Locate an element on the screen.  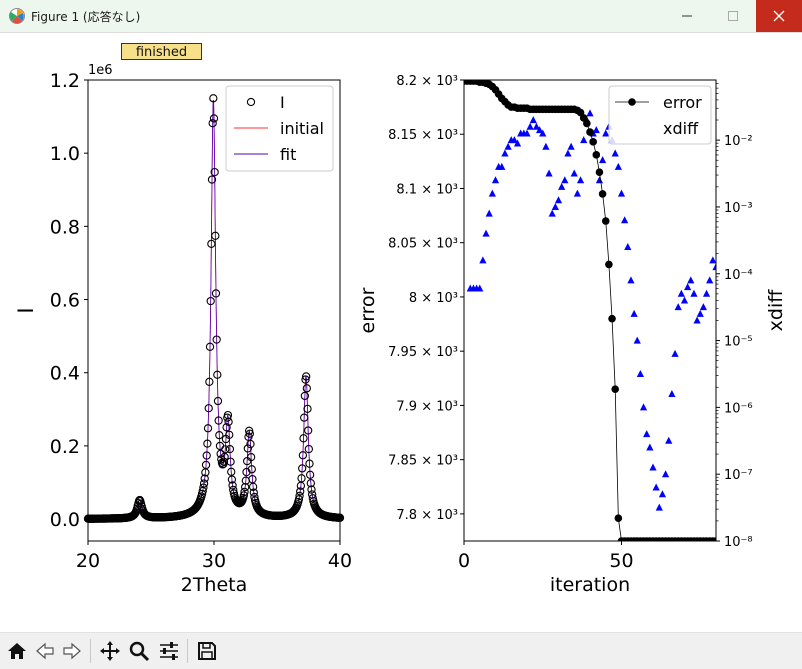
close-icon is located at coordinates (779, 16).